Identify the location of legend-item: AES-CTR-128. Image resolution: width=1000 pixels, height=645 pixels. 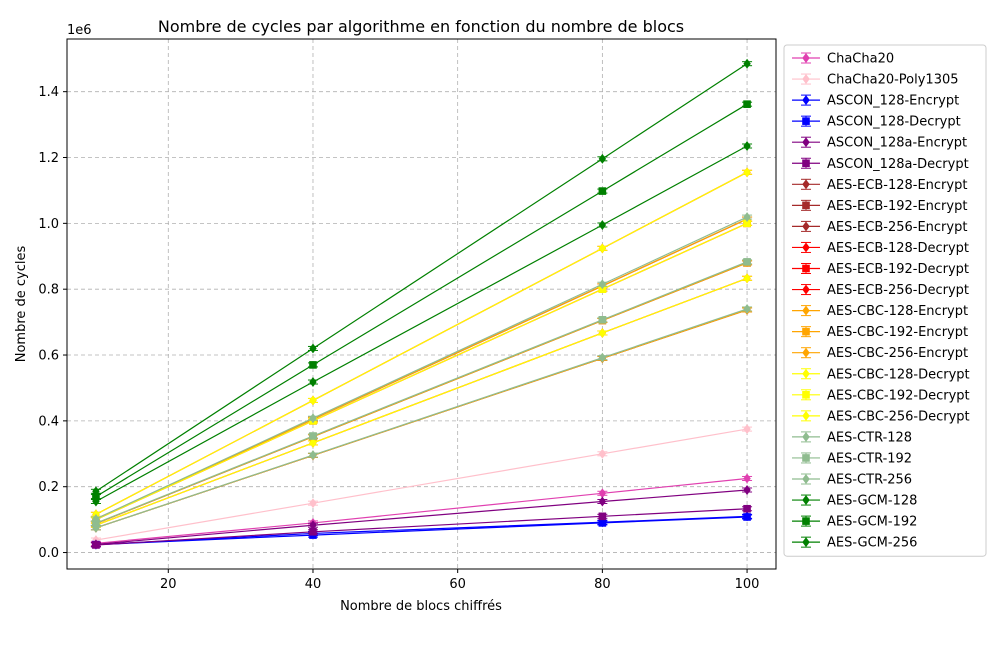
(852, 437).